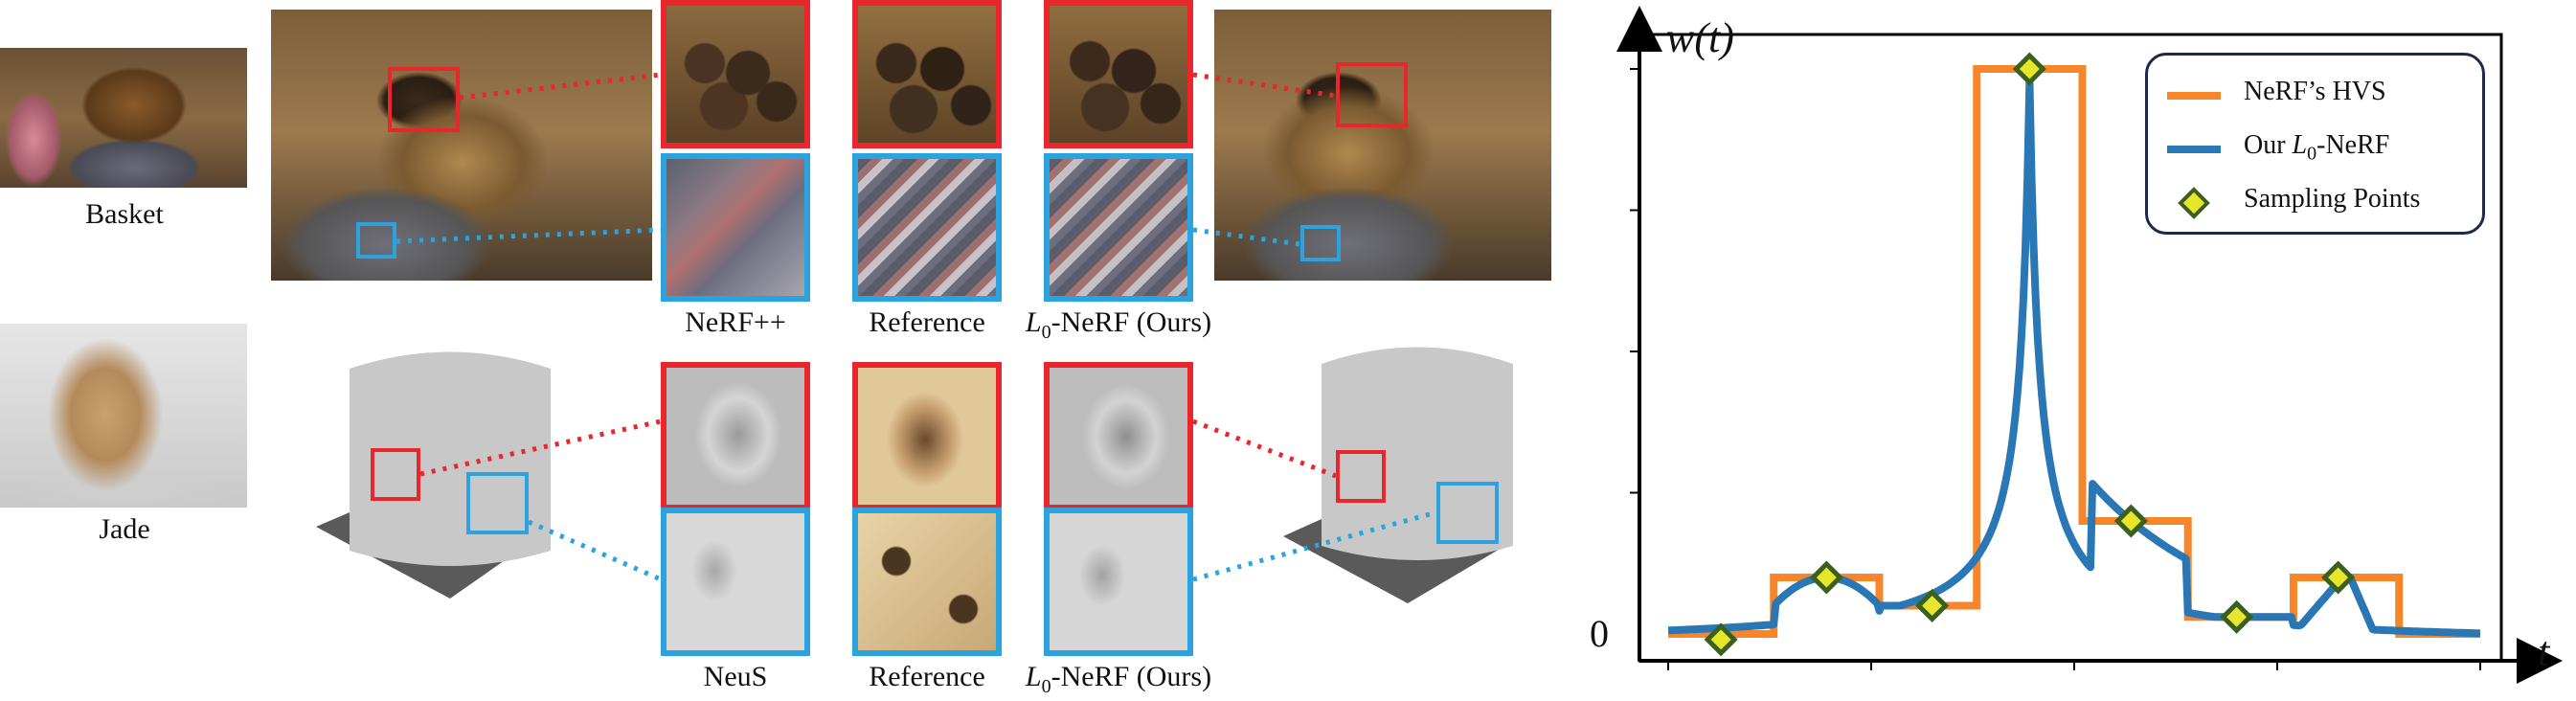 The height and width of the screenshot is (701, 2576). I want to click on jade-label: Jade, so click(125, 529).